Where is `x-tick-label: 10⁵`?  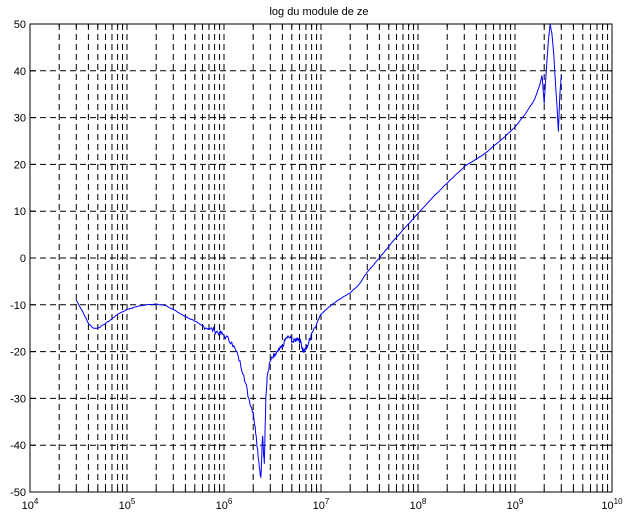
x-tick-label: 10⁵ is located at coordinates (127, 504).